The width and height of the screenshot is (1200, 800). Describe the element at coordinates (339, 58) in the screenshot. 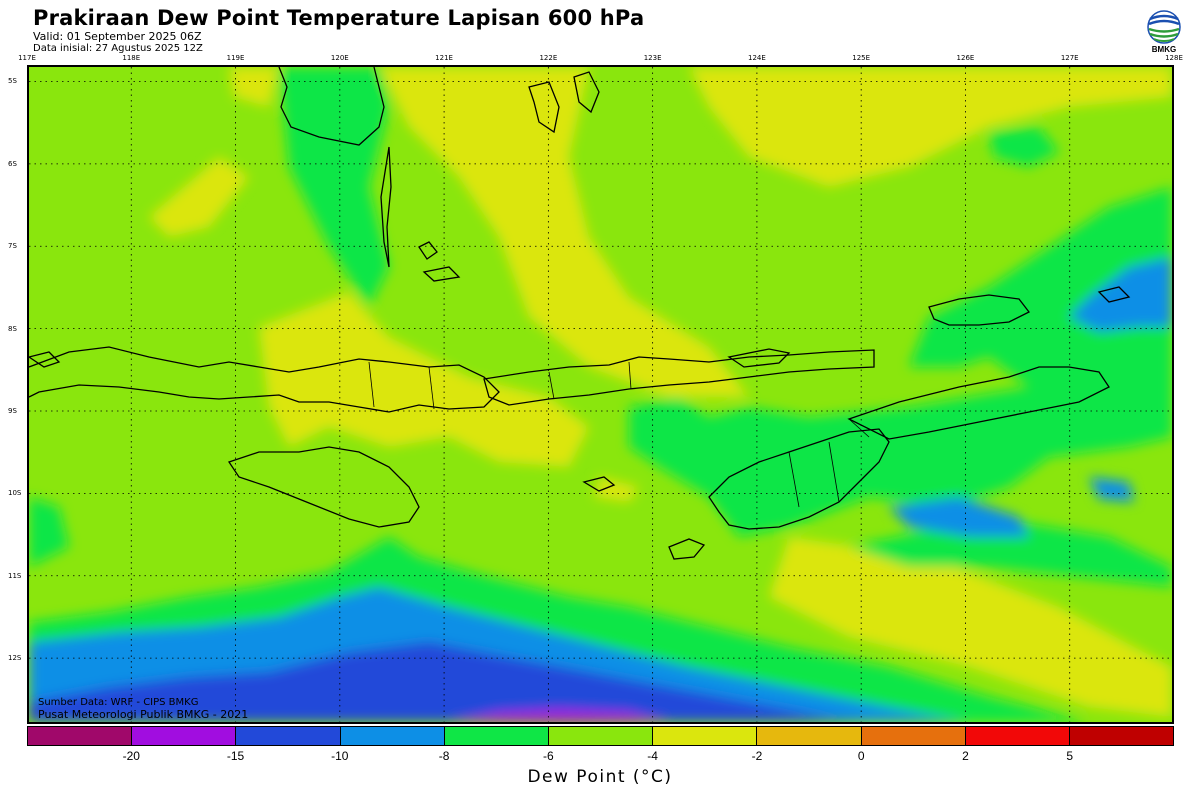

I see `lon-label: 120E` at that location.